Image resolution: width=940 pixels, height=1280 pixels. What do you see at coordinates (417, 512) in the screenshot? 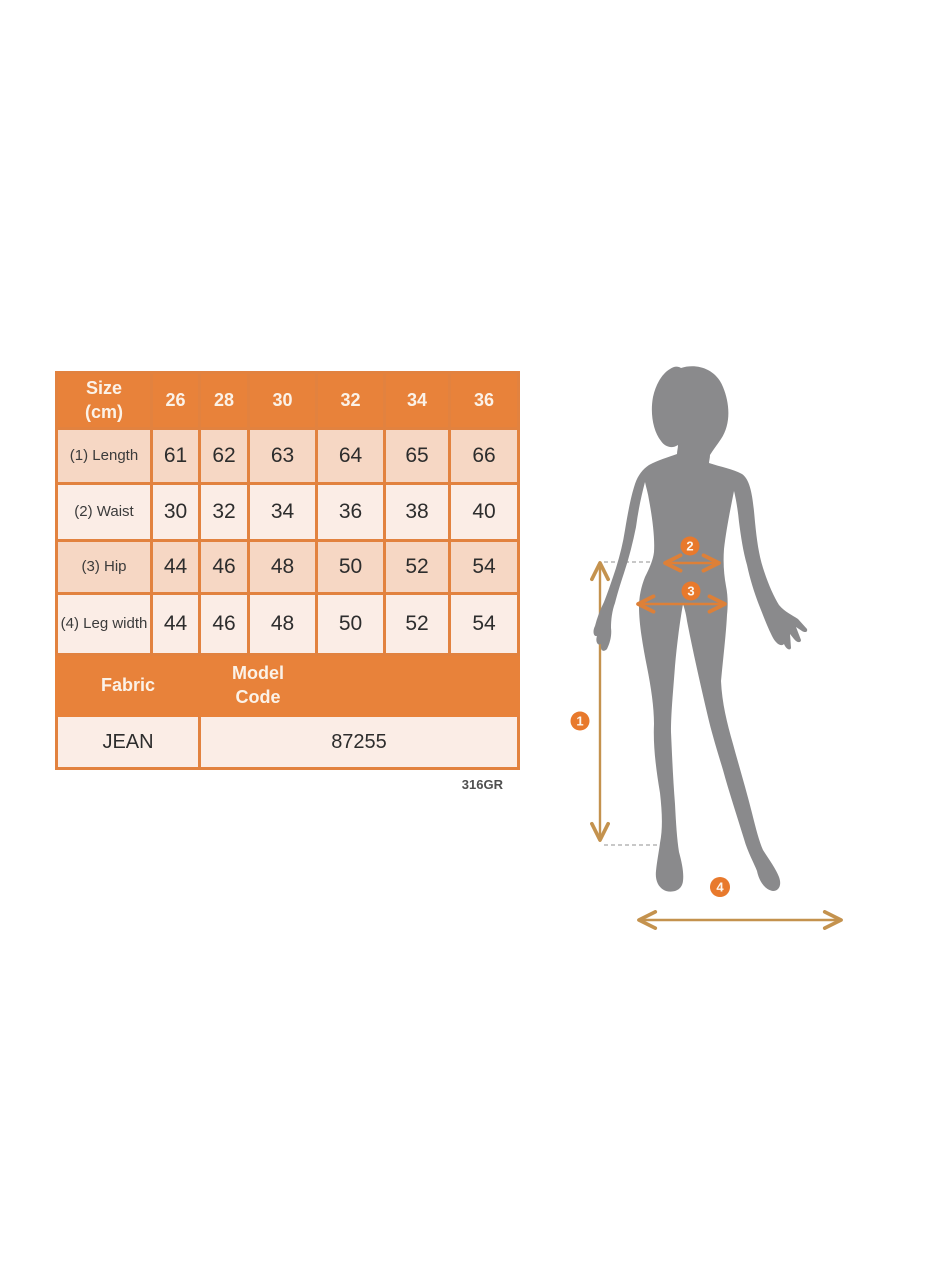
I see `cell-value: 38` at bounding box center [417, 512].